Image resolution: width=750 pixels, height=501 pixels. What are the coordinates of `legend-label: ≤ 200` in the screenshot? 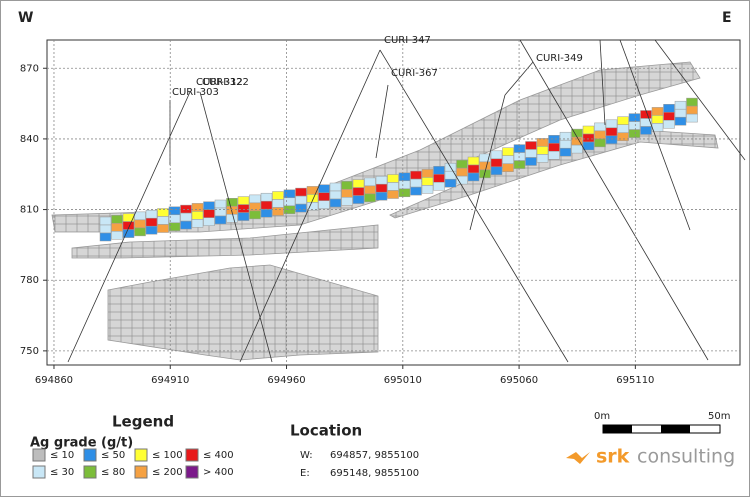 It's located at (167, 472).